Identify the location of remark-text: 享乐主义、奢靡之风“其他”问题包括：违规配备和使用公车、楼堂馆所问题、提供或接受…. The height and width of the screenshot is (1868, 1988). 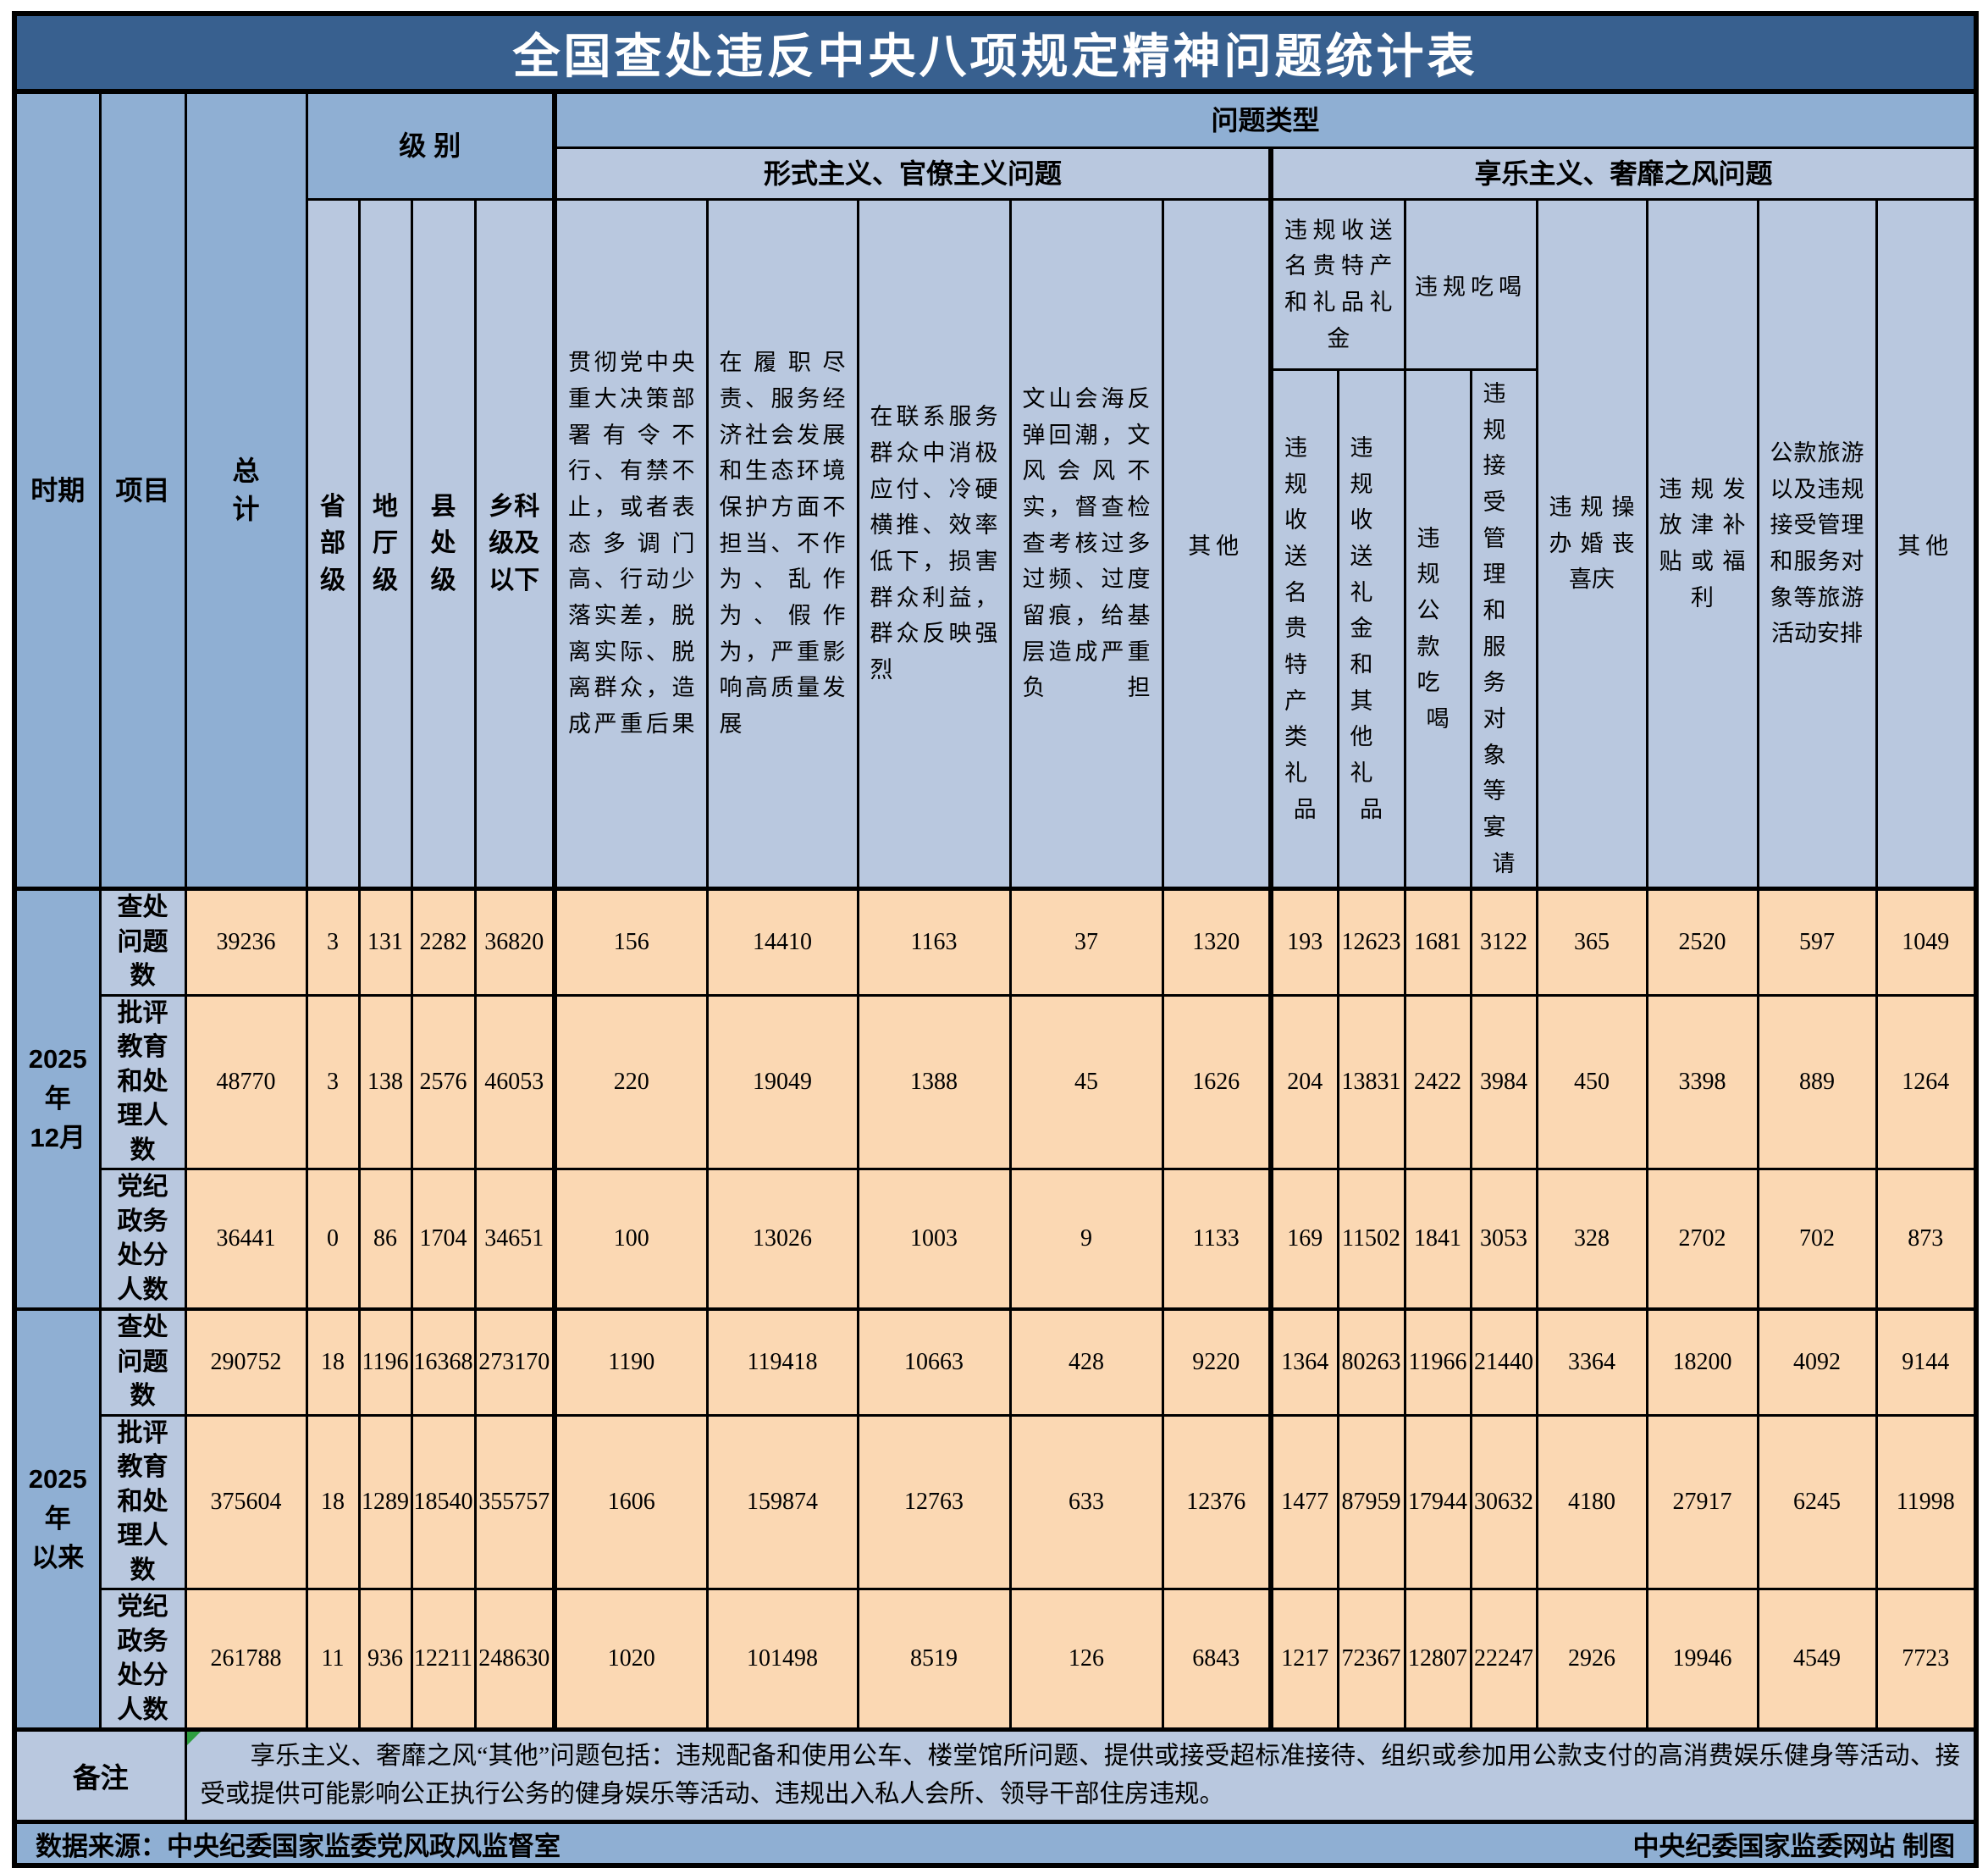
(1081, 1775).